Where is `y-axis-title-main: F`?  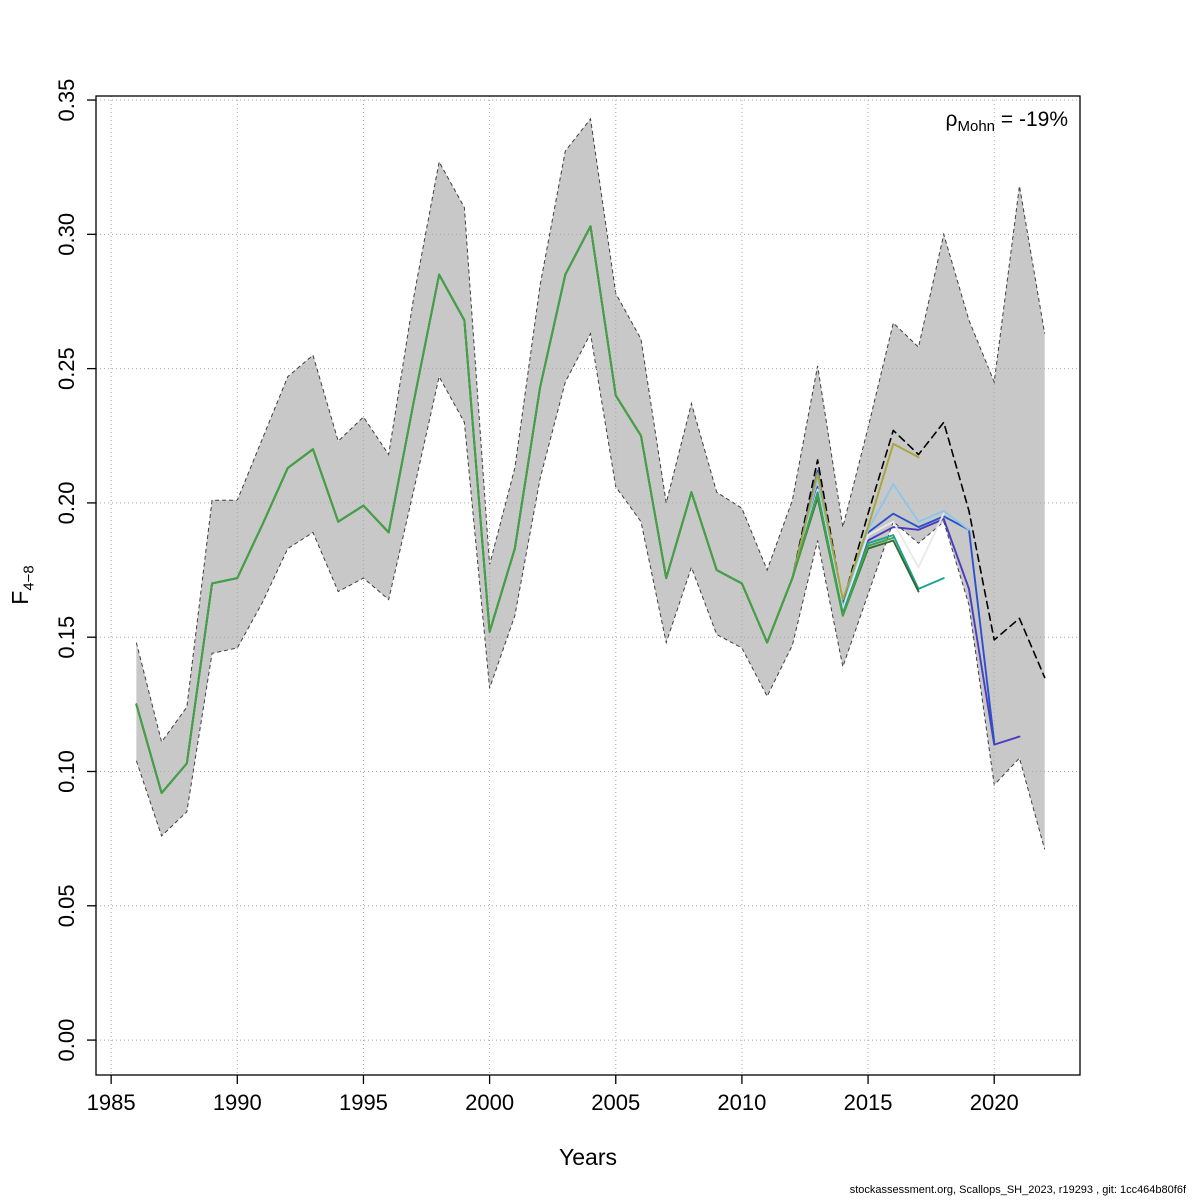
y-axis-title-main: F is located at coordinates (20, 597).